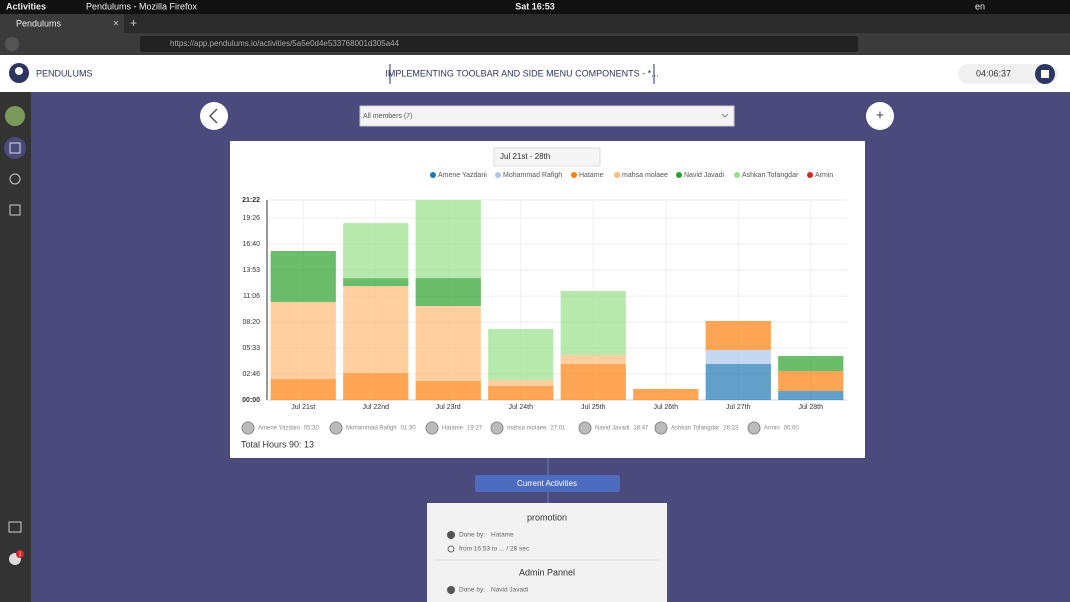 Image resolution: width=1070 pixels, height=602 pixels. I want to click on gifts-icon, so click(15, 210).